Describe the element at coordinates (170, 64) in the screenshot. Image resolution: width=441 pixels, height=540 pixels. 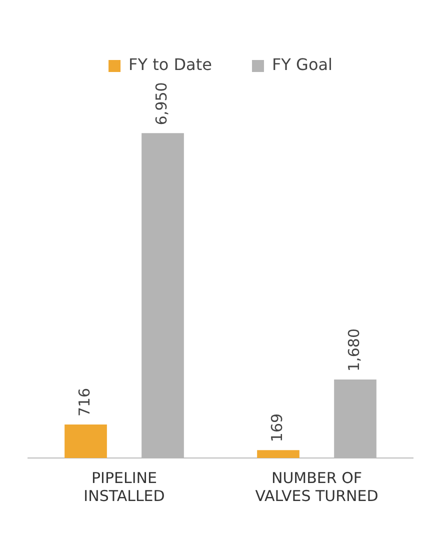
I see `legend-label: FY to Date` at that location.